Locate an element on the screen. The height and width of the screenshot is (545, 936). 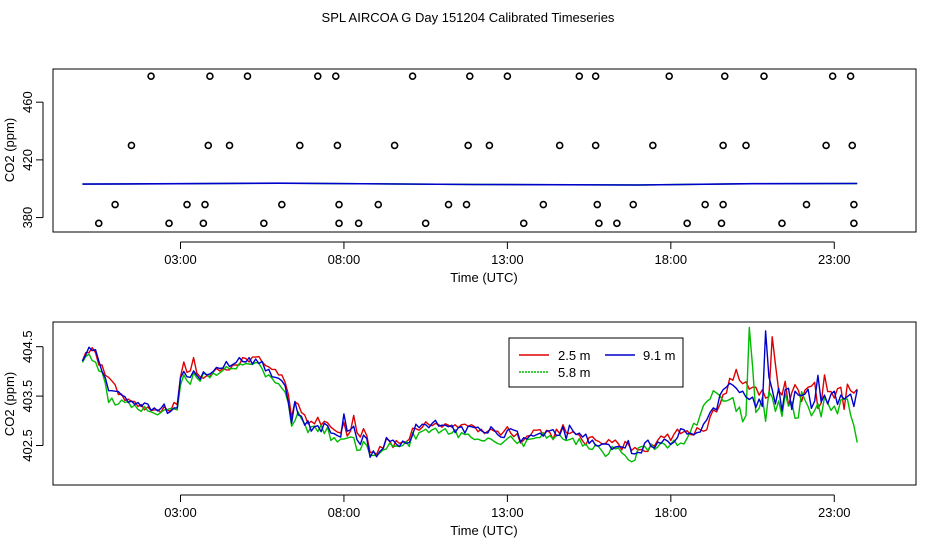
bottom-x-tick-label: 03:00 is located at coordinates (180, 512).